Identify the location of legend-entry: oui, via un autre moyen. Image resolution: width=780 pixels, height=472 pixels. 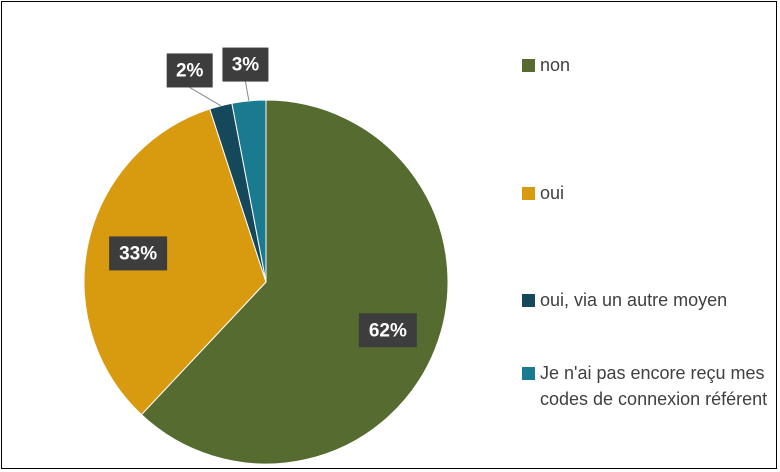
(624, 300).